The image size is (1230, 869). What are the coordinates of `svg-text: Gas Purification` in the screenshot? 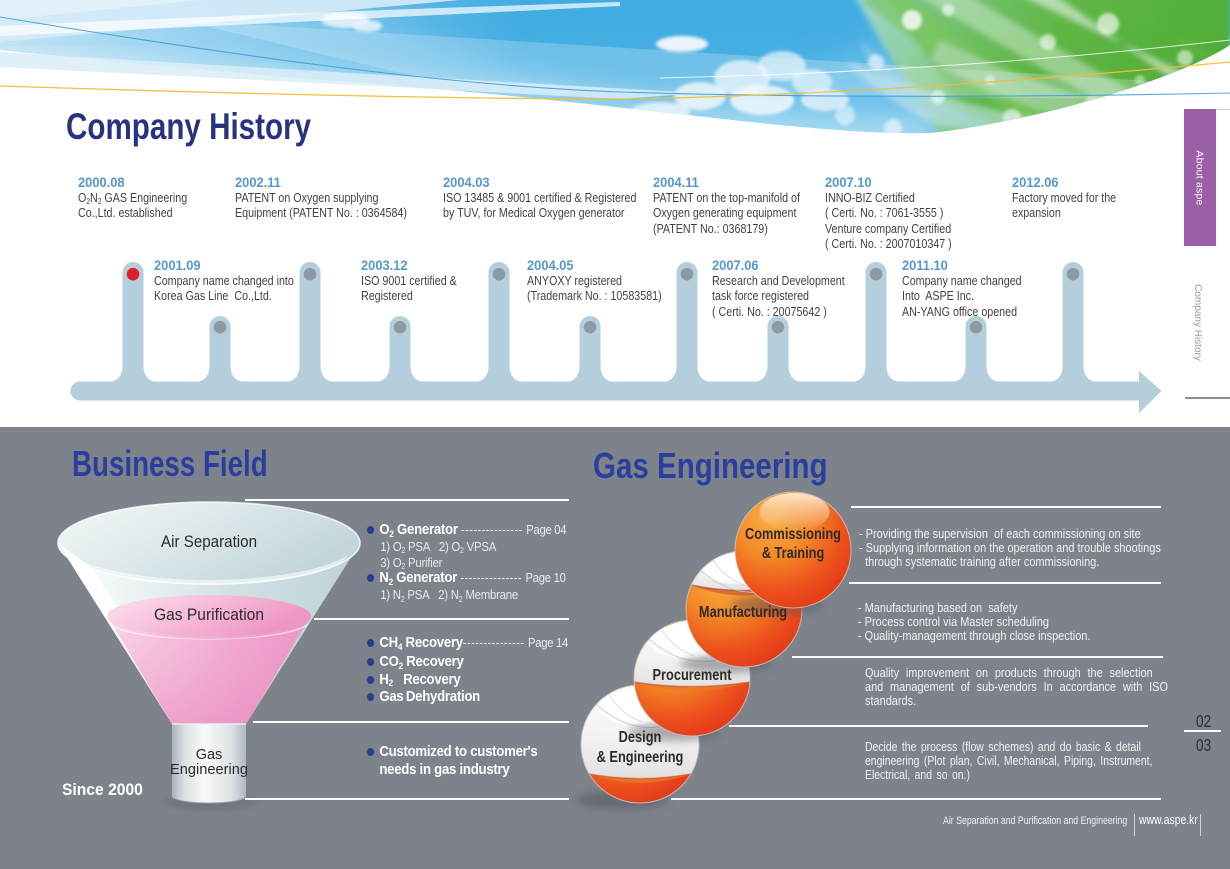 It's located at (209, 615).